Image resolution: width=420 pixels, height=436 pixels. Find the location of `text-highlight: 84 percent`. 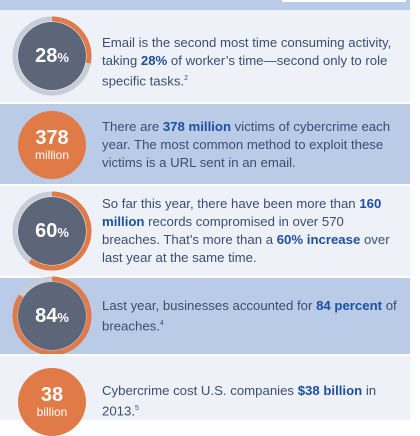

text-highlight: 84 percent is located at coordinates (349, 305).